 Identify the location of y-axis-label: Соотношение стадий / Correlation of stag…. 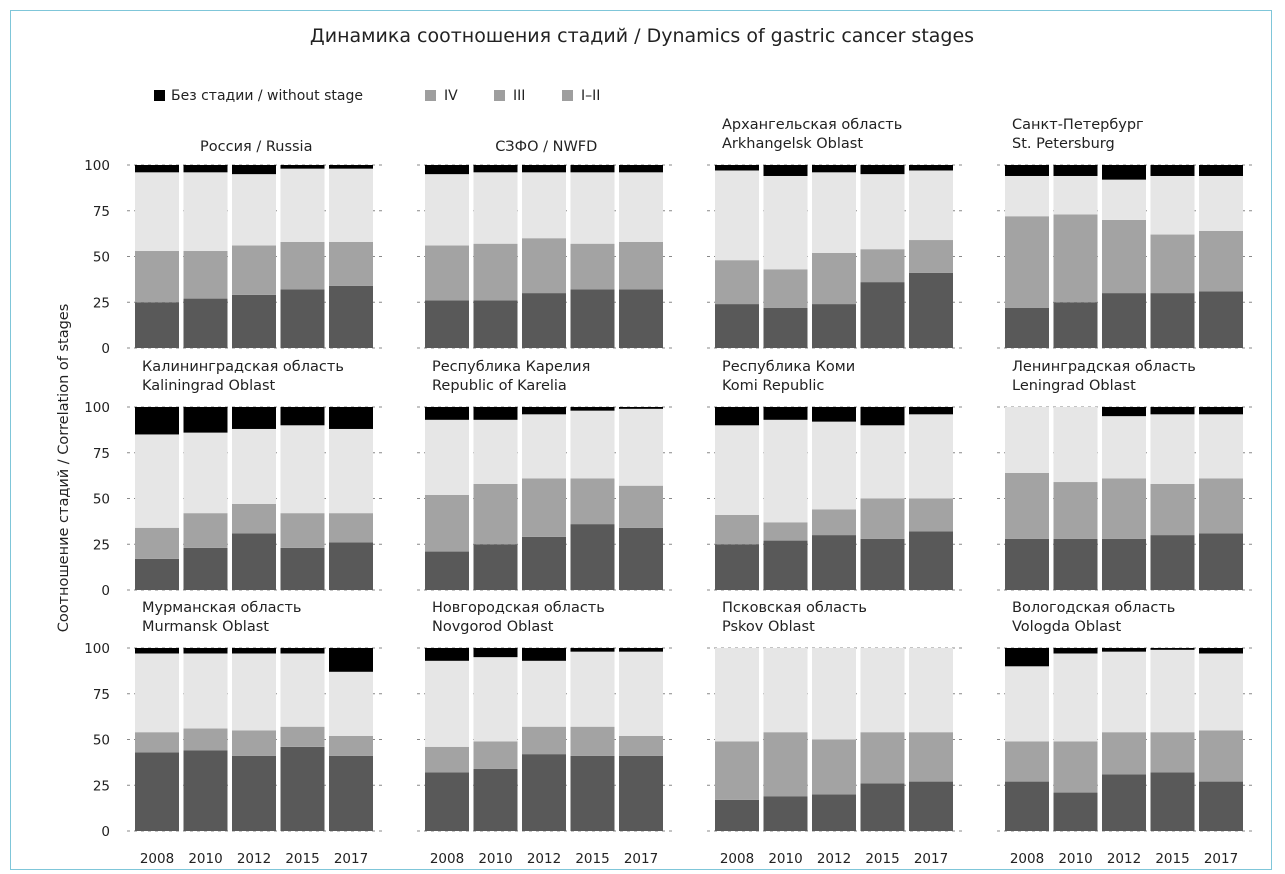
(64, 468).